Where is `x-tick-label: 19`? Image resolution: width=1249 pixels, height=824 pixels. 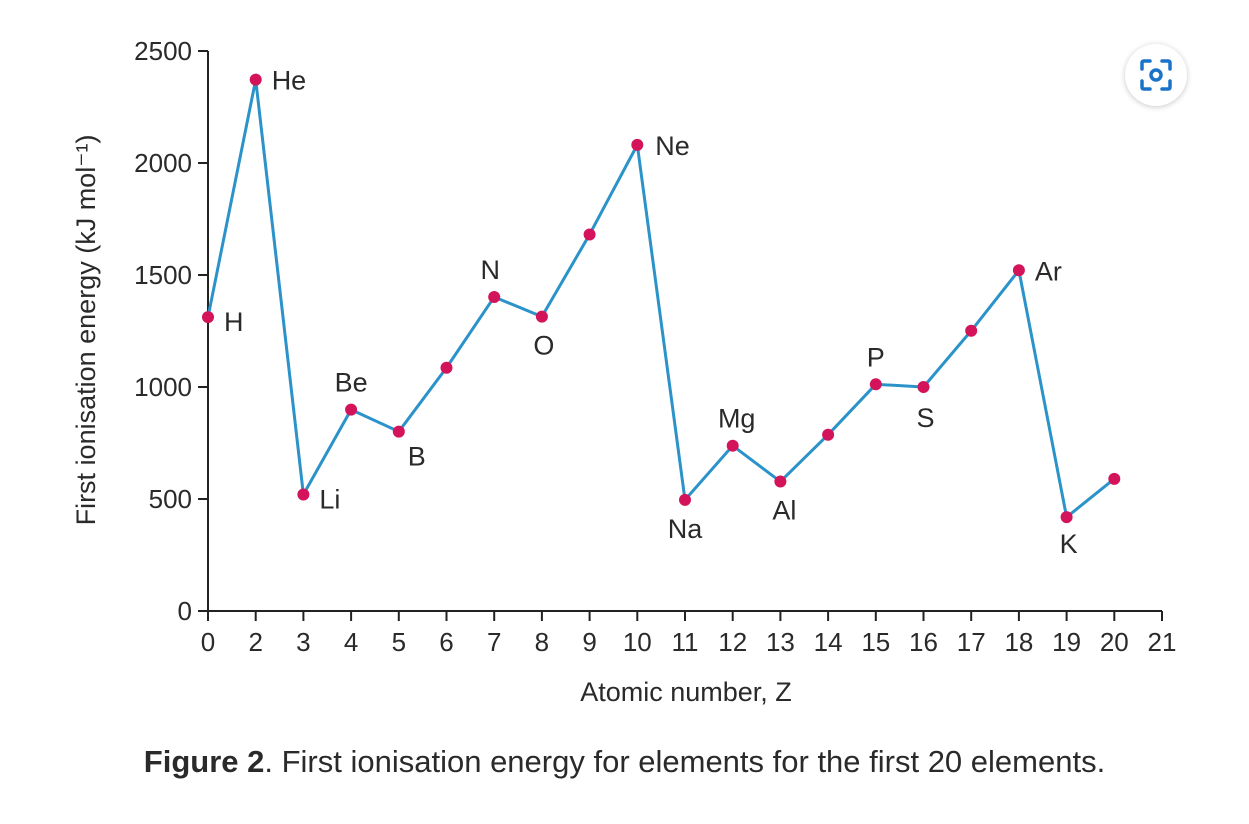 x-tick-label: 19 is located at coordinates (1066, 642).